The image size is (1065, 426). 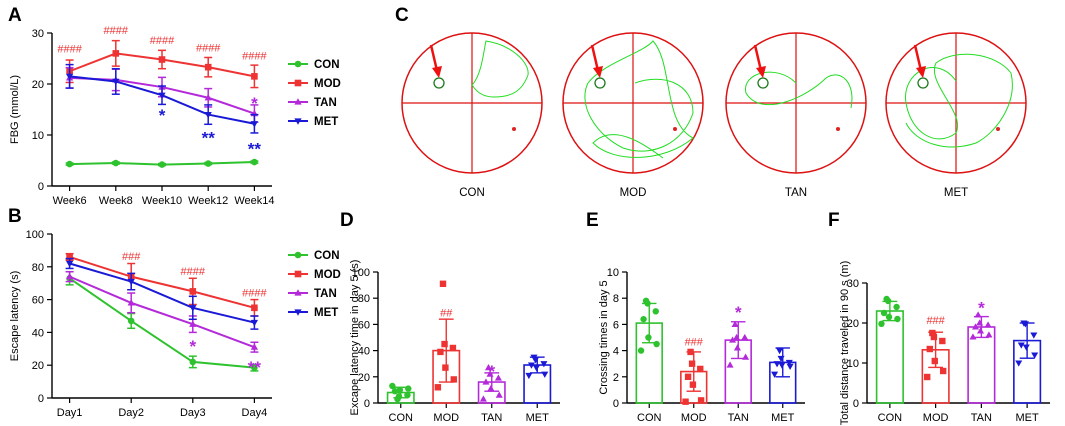 I want to click on y-axis-label: Excape latency time in day 5 (s), so click(x=355, y=338).